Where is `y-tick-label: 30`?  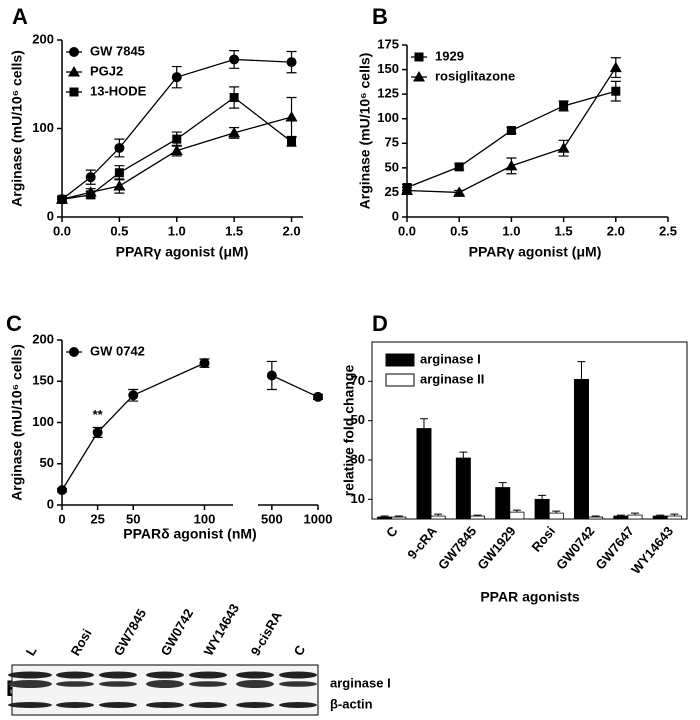 y-tick-label: 30 is located at coordinates (358, 458).